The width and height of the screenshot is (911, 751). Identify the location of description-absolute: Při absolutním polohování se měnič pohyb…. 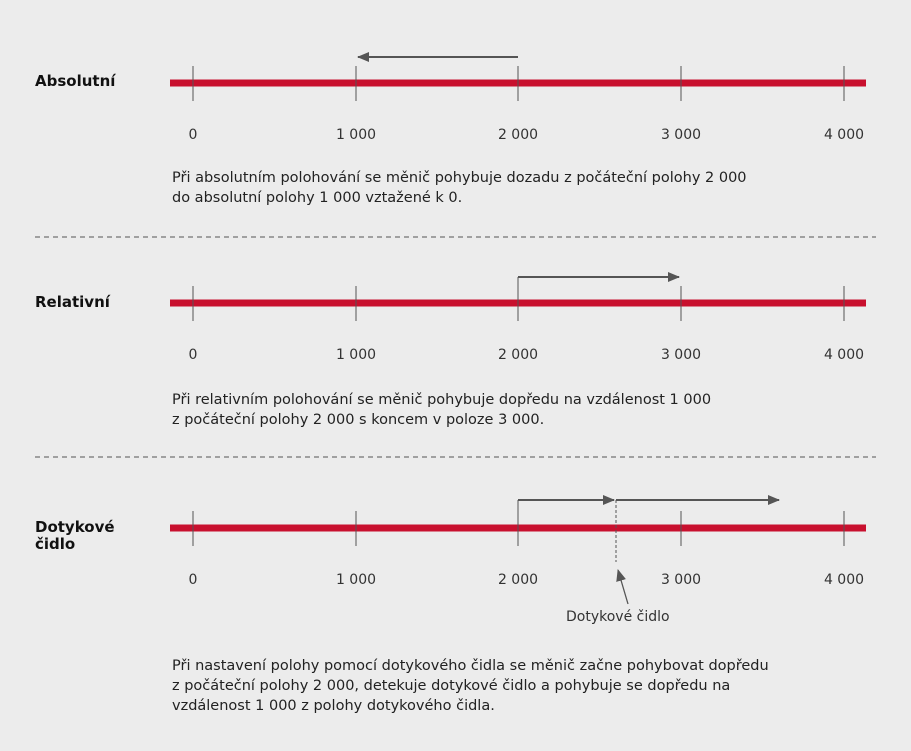
(459, 188).